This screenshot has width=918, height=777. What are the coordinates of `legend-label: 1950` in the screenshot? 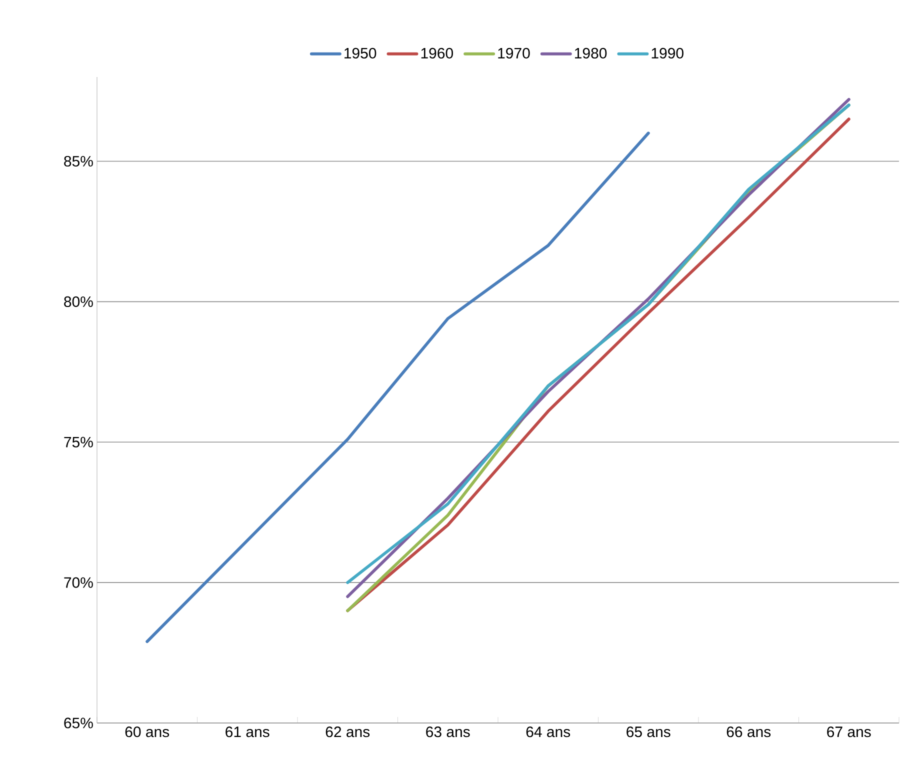 It's located at (360, 53).